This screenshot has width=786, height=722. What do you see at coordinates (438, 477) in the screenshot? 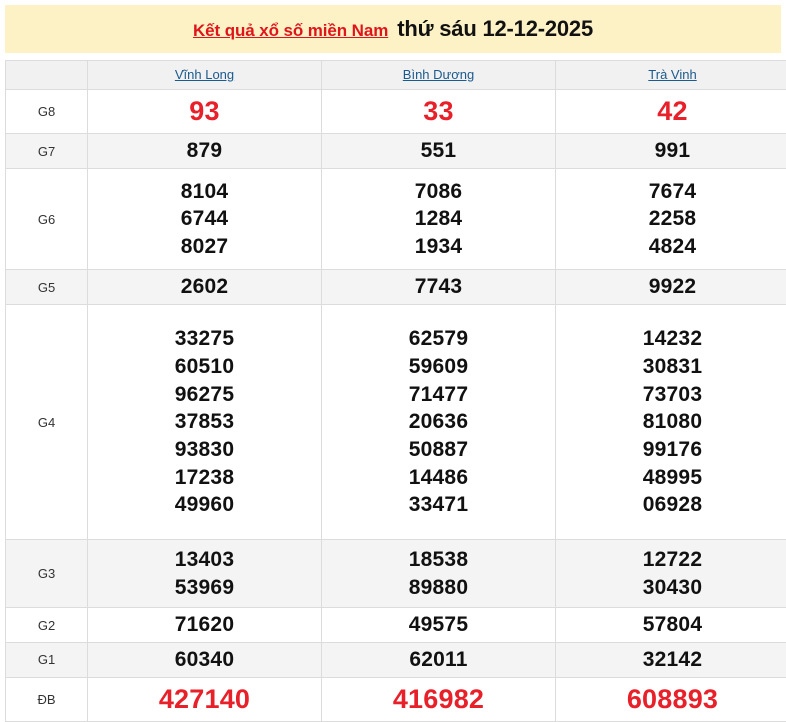
I see `prize-number: 14486` at bounding box center [438, 477].